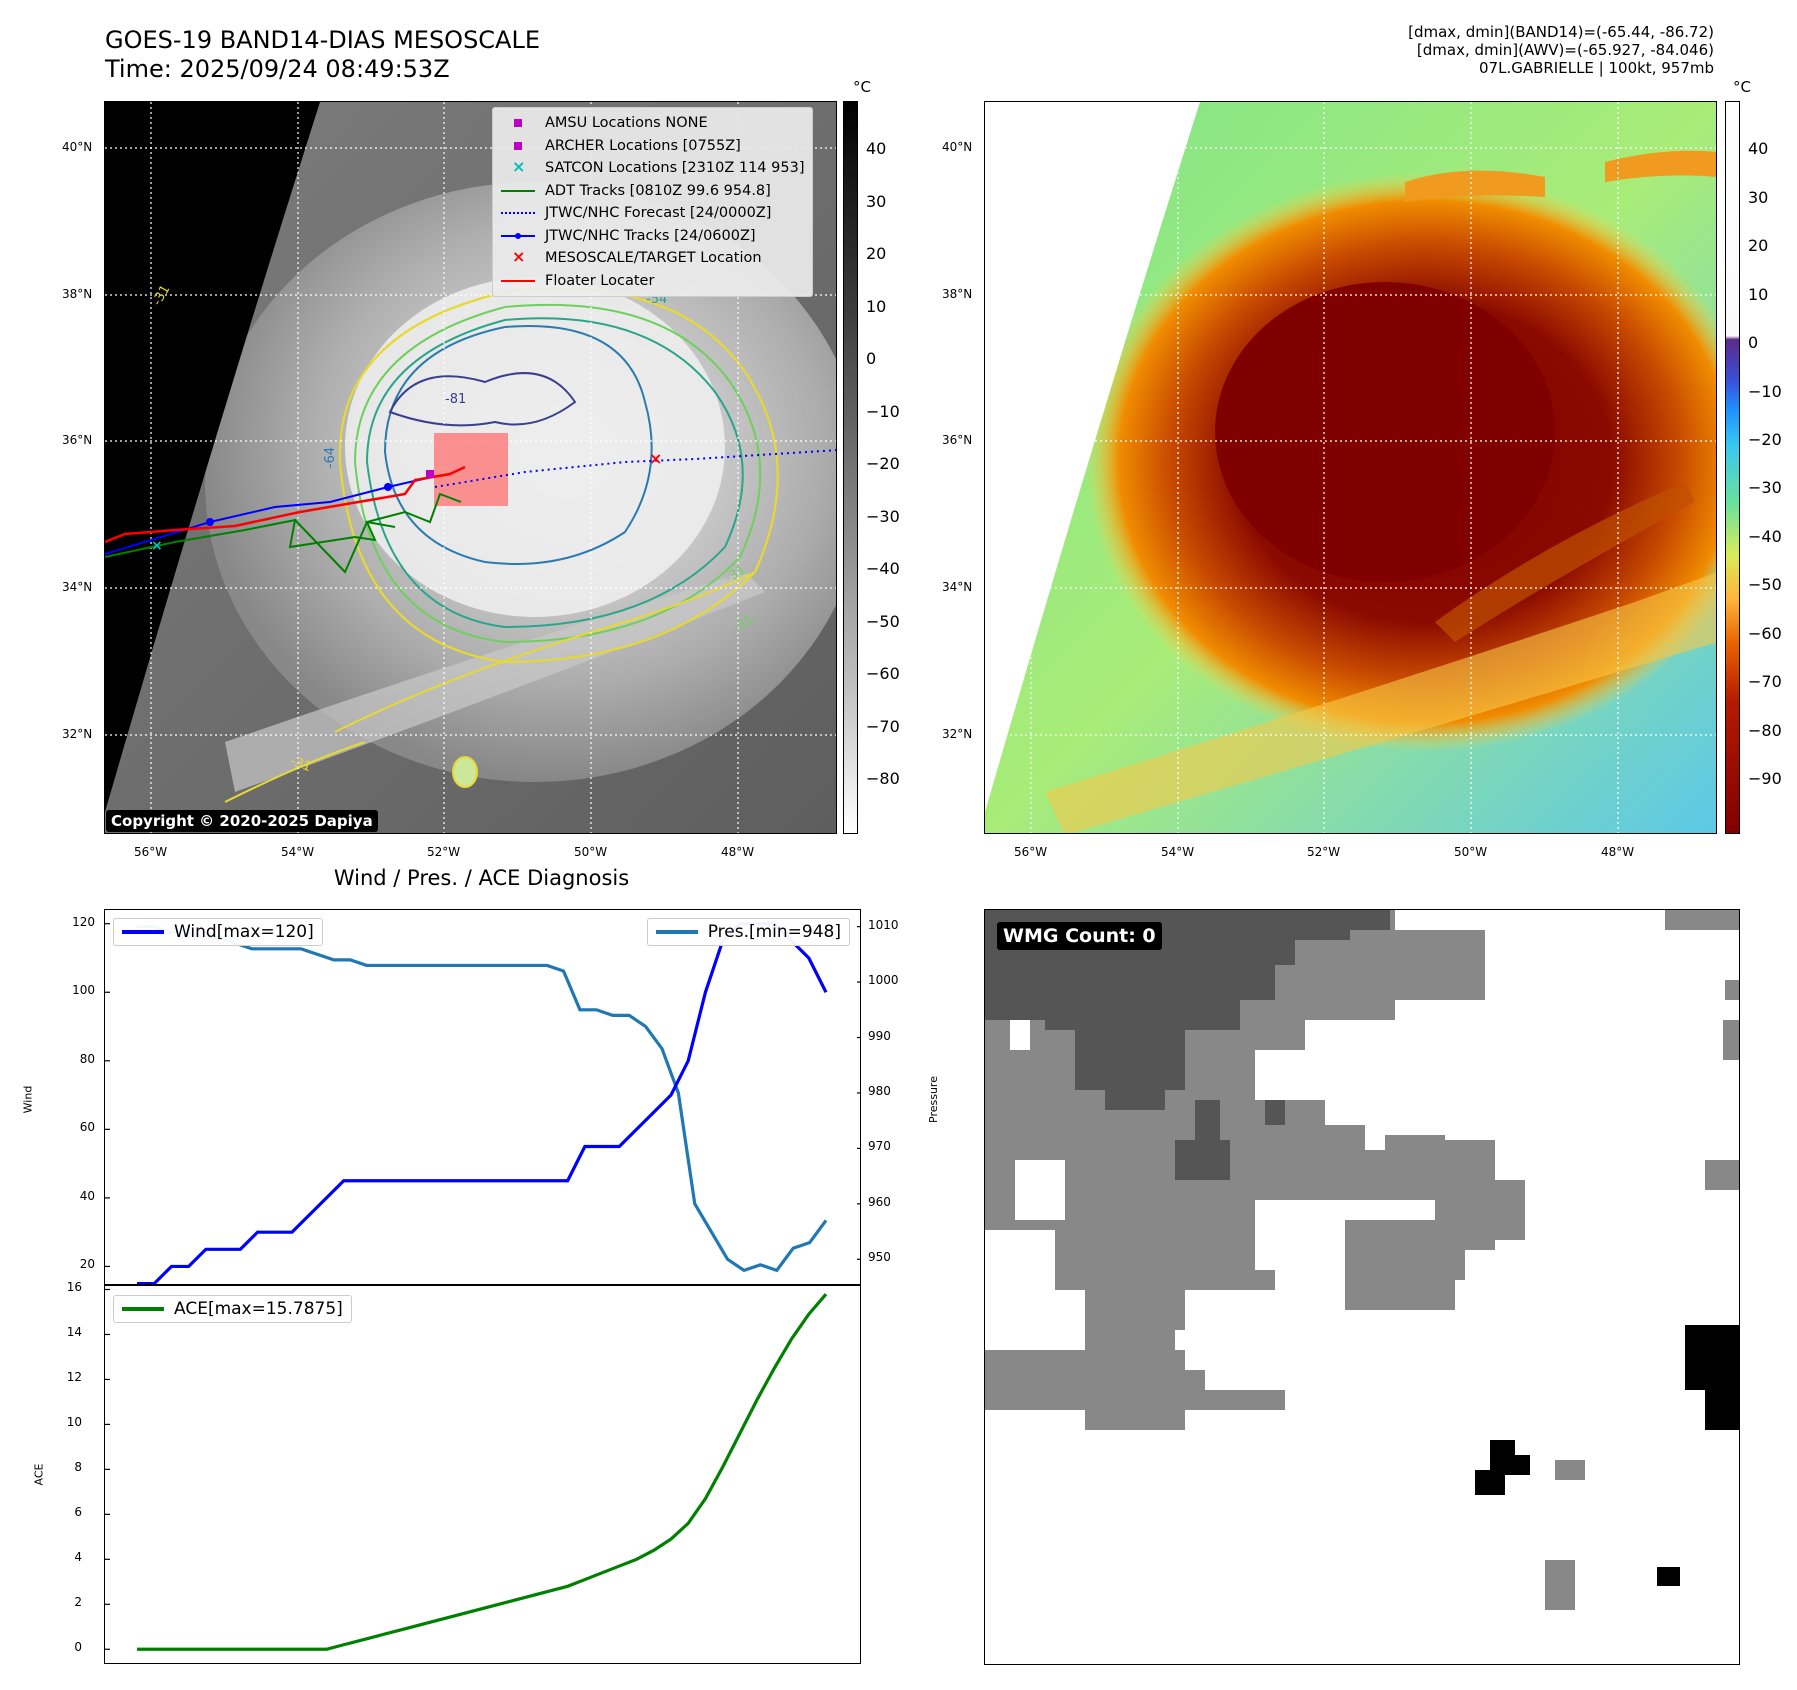  I want to click on ace-tick-label: 16, so click(74, 1287).